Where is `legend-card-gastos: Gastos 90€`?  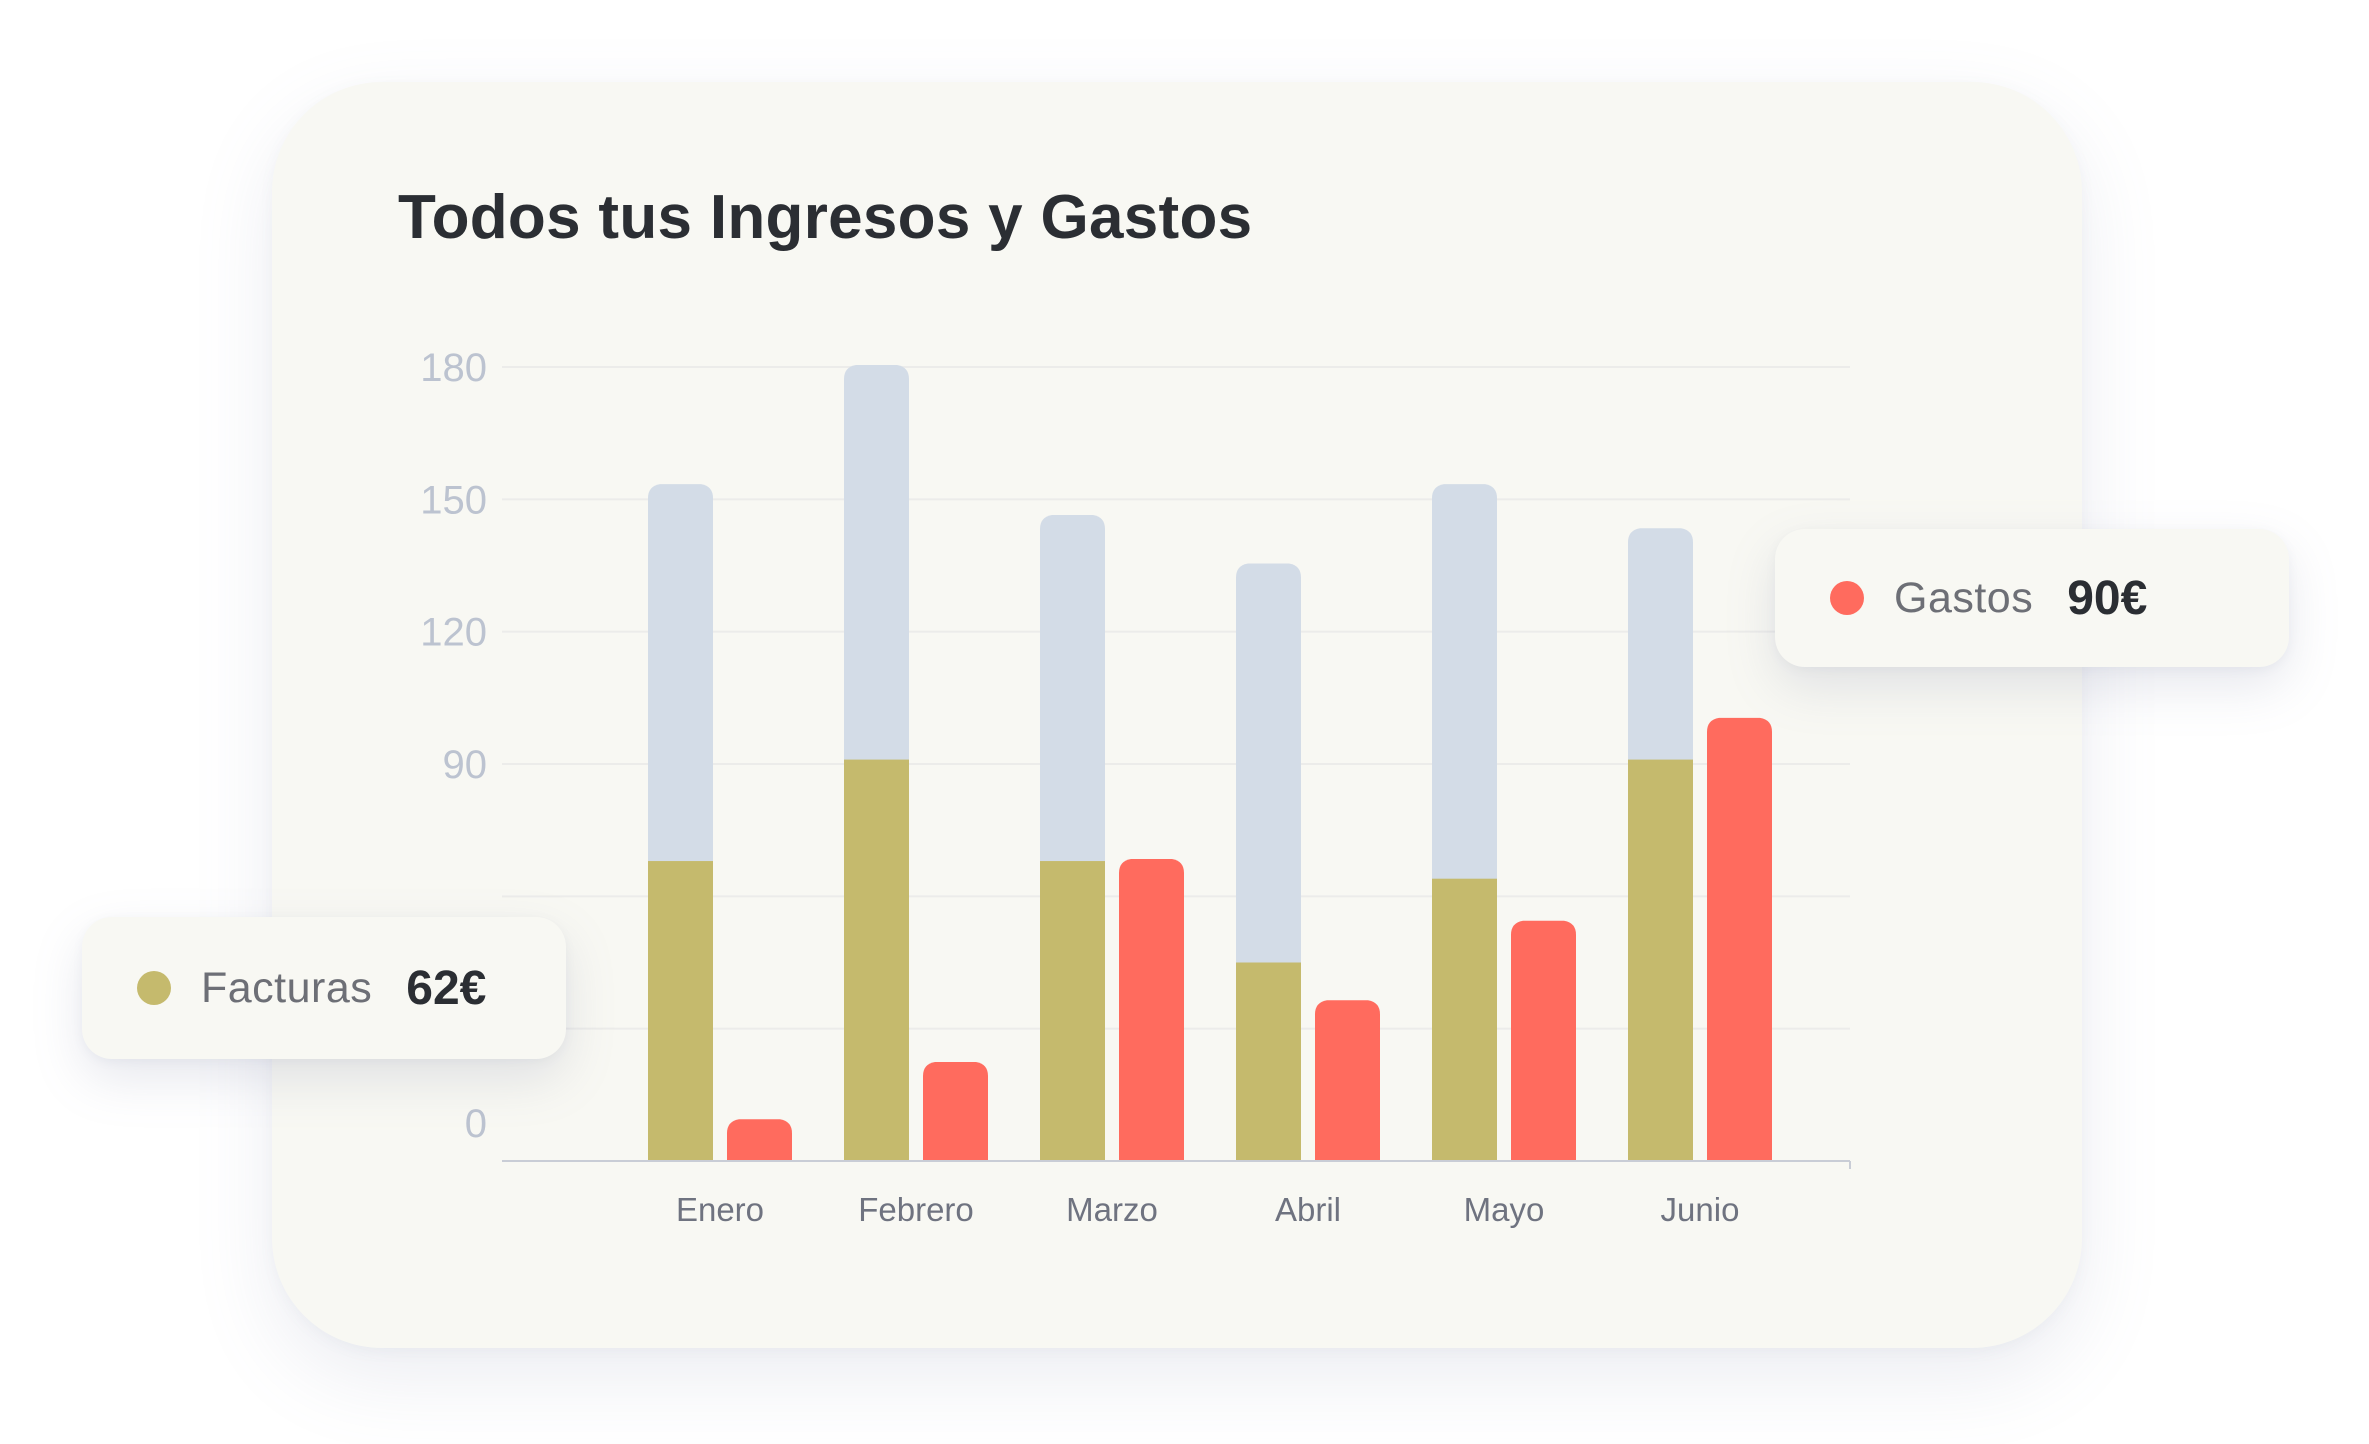
legend-card-gastos: Gastos 90€ is located at coordinates (2032, 598).